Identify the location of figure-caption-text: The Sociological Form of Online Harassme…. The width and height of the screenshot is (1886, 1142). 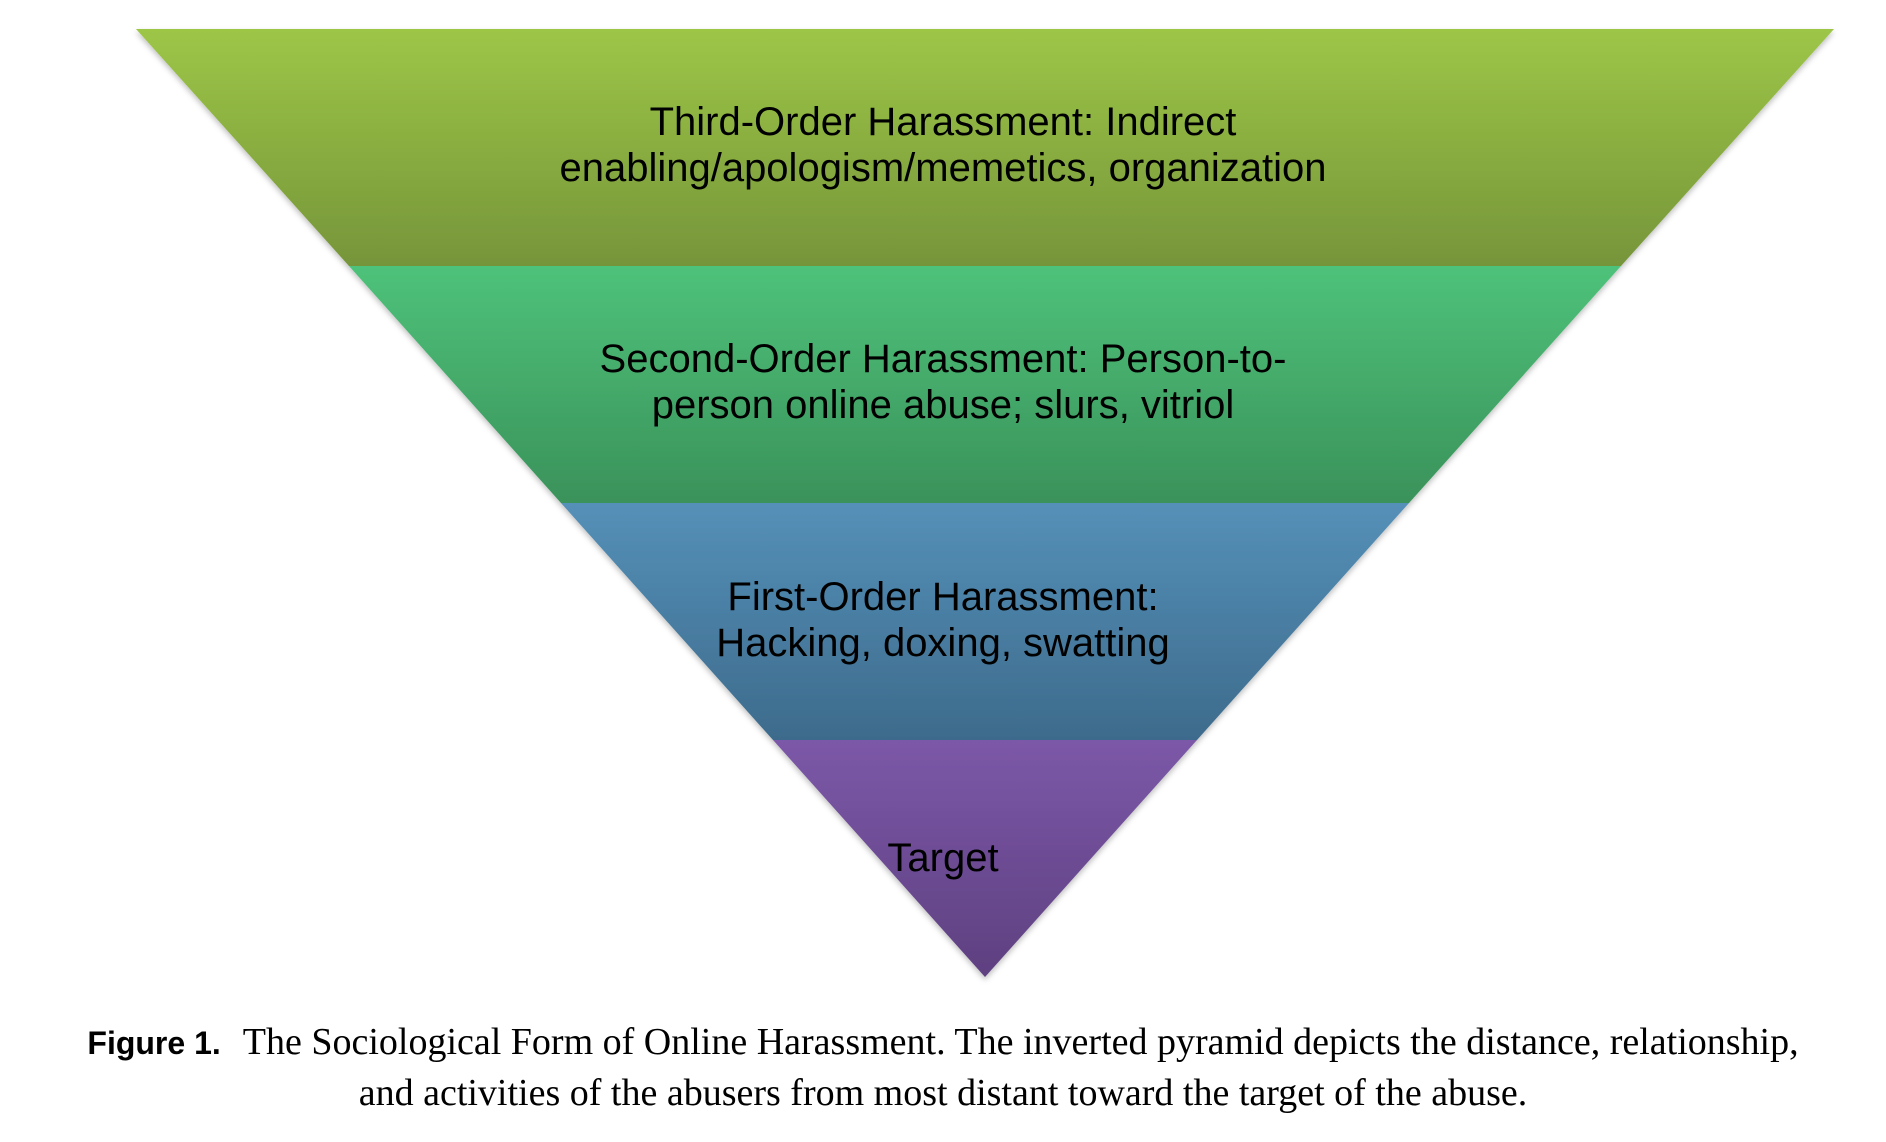
(1020, 1067).